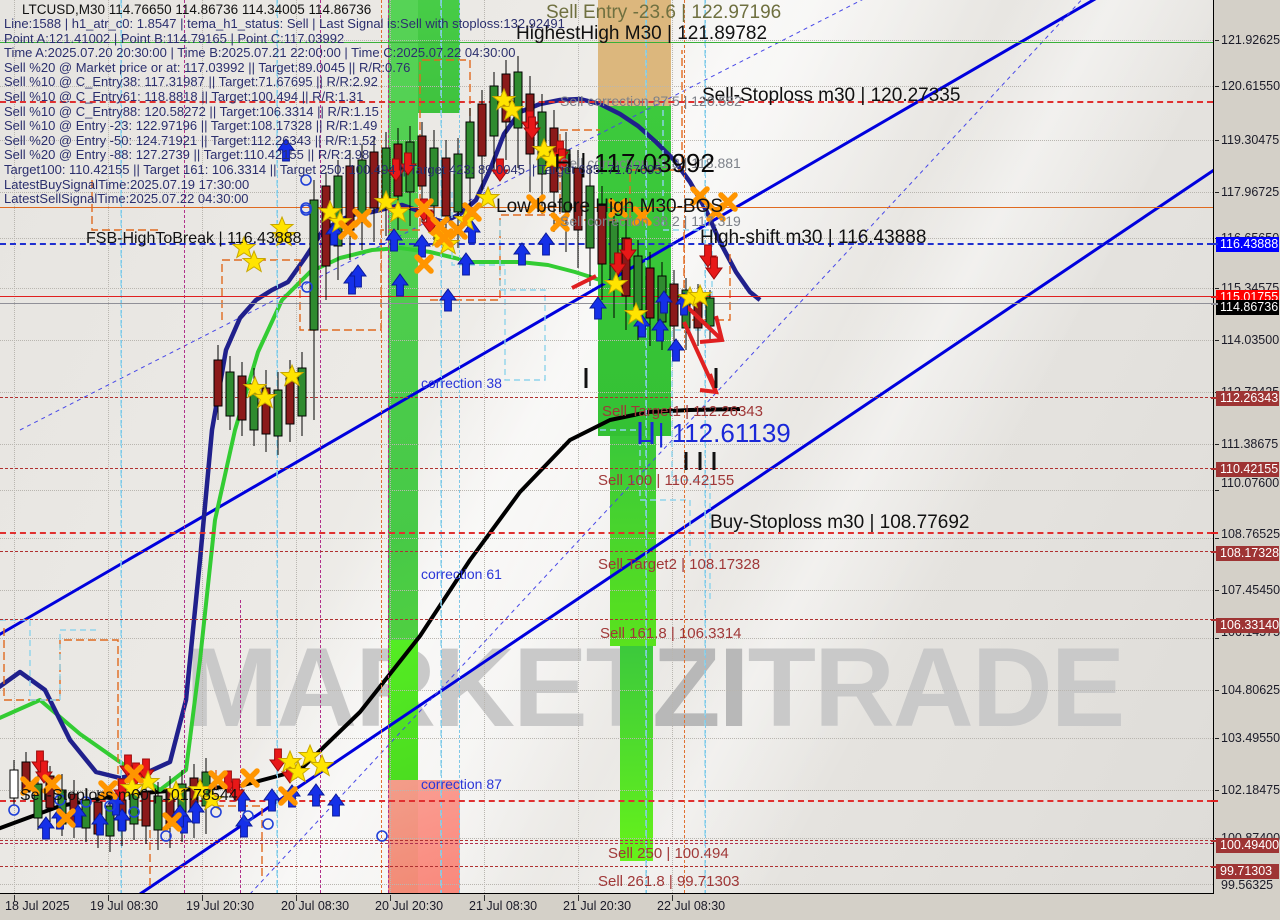 The height and width of the screenshot is (920, 1280). What do you see at coordinates (650, 163) in the screenshot?
I see `sell-correction-618-label: Sell correction 61.8 | 118.881` at bounding box center [650, 163].